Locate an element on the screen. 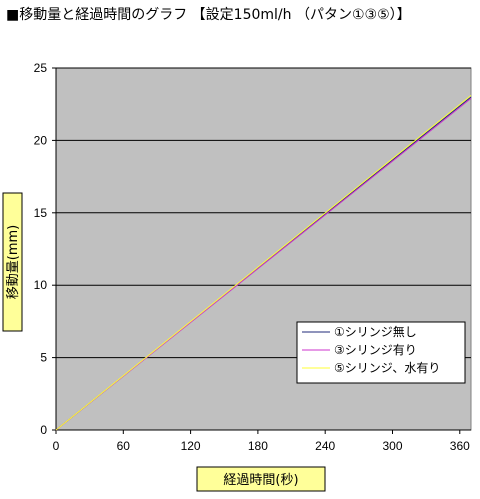 Image resolution: width=480 pixels, height=499 pixels. y-tick-label: 25 is located at coordinates (41, 68).